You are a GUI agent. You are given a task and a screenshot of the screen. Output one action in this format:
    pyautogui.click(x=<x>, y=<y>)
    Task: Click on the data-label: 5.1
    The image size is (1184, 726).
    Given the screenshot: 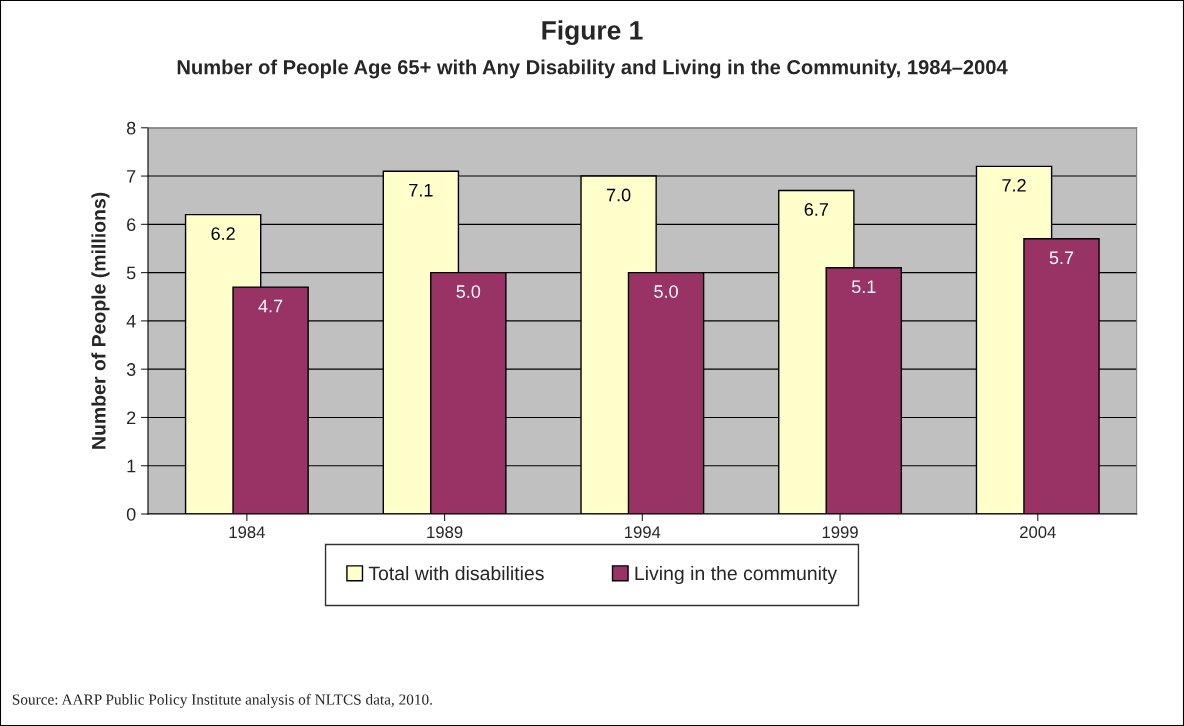 What is the action you would take?
    pyautogui.click(x=863, y=287)
    